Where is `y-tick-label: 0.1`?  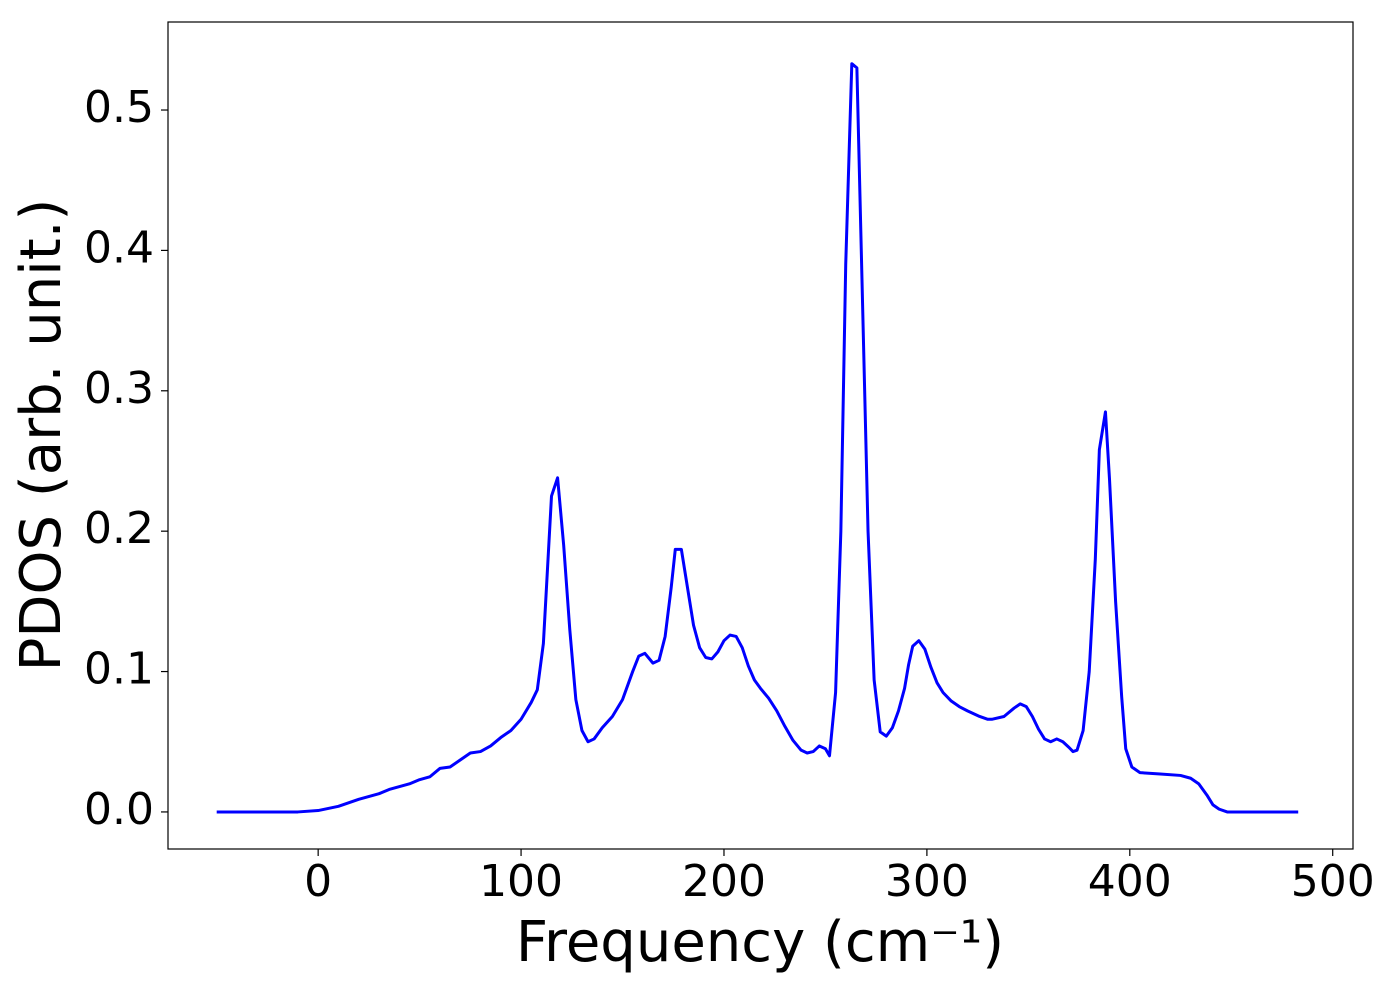
y-tick-label: 0.1 is located at coordinates (119, 669).